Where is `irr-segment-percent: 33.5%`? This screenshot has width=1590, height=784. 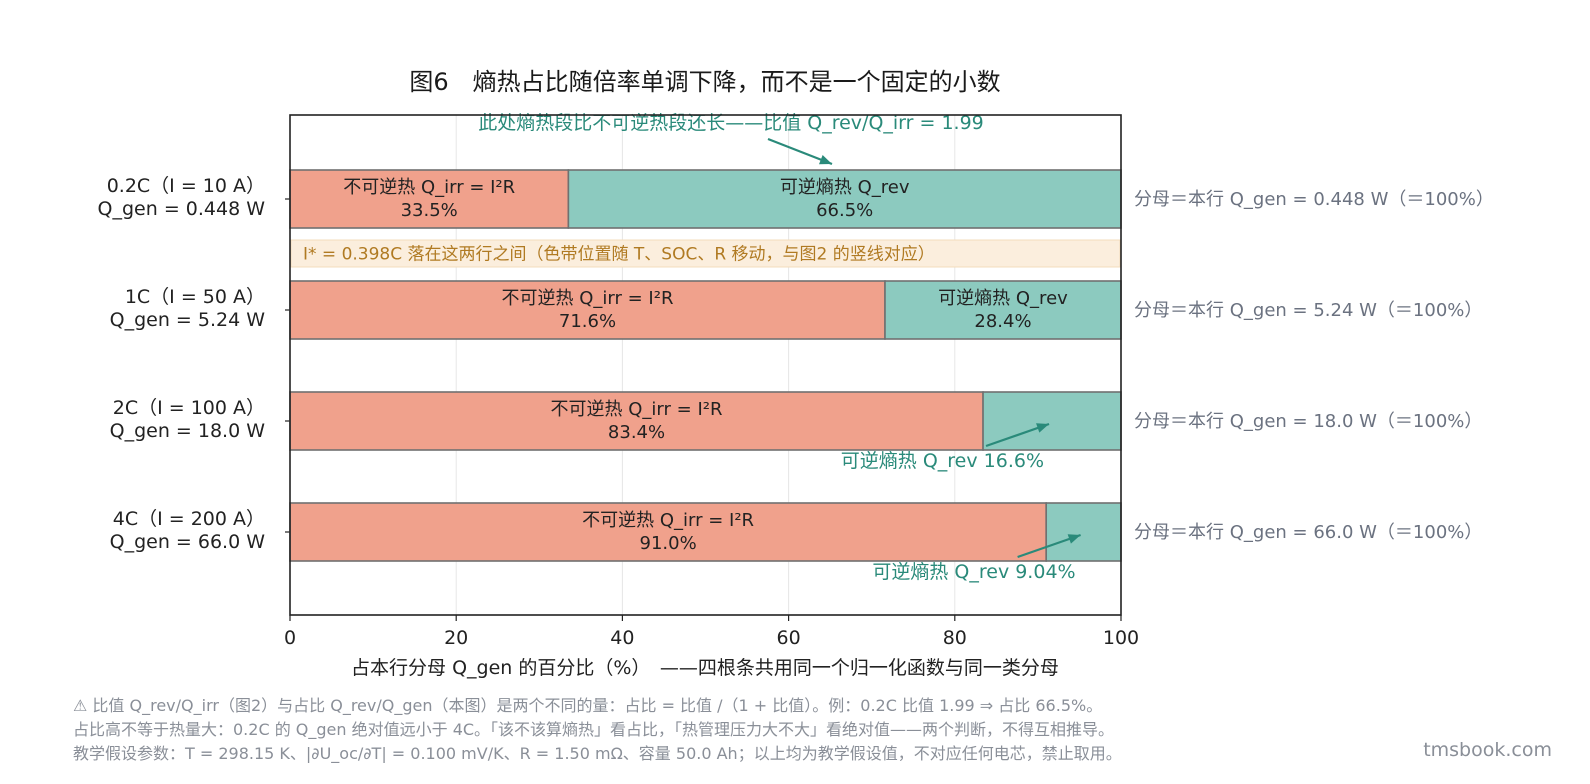
irr-segment-percent: 33.5% is located at coordinates (429, 210).